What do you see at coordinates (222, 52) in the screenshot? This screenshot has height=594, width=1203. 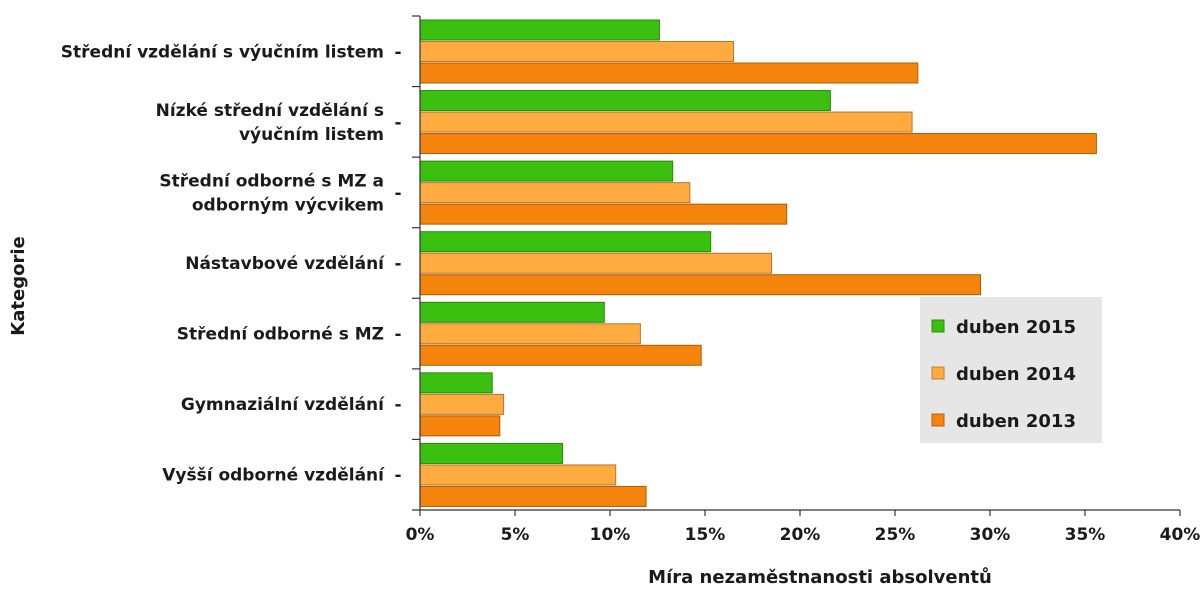 I see `category-label: Střední vzdělání s výučním listem` at bounding box center [222, 52].